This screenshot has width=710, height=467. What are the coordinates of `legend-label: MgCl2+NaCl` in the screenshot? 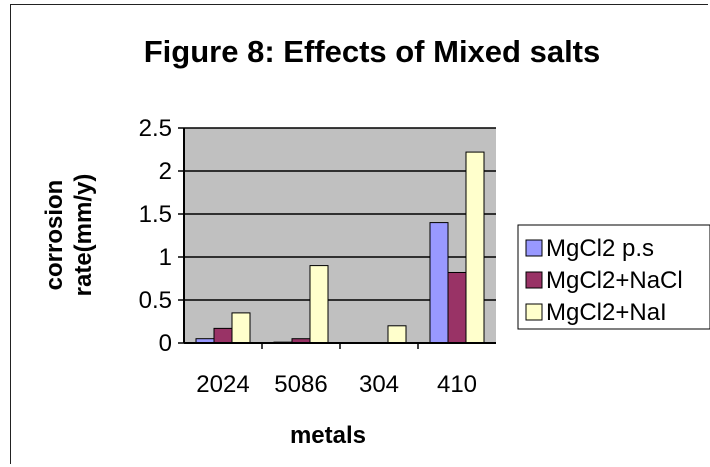 It's located at (614, 280).